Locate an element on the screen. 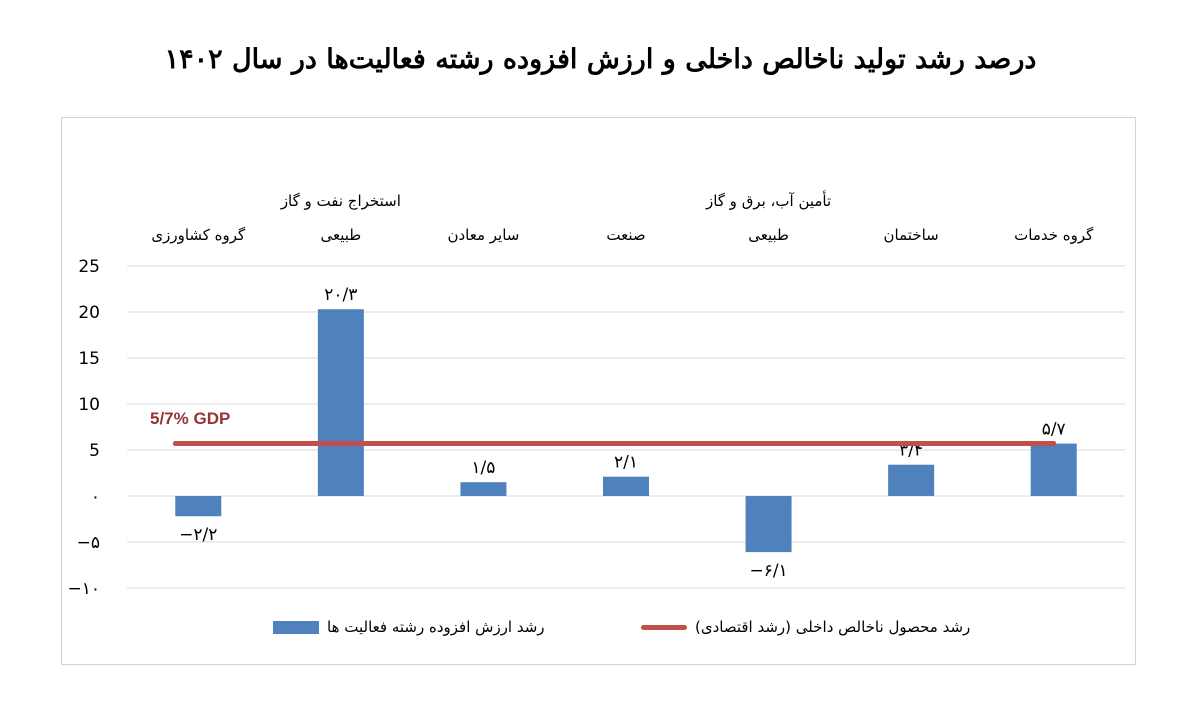 The height and width of the screenshot is (715, 1201). bar-data-label: ۲۰/۳ is located at coordinates (340, 295).